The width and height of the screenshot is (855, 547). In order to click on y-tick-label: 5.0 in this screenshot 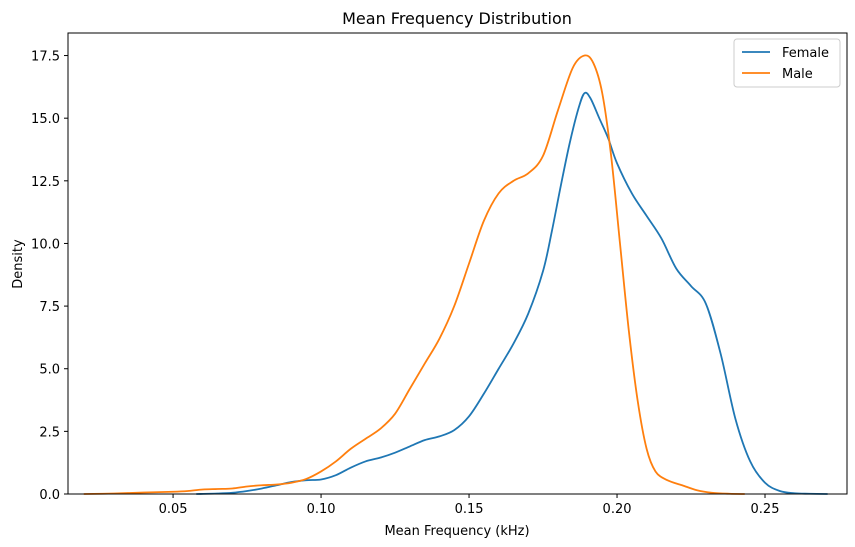, I will do `click(49, 370)`.